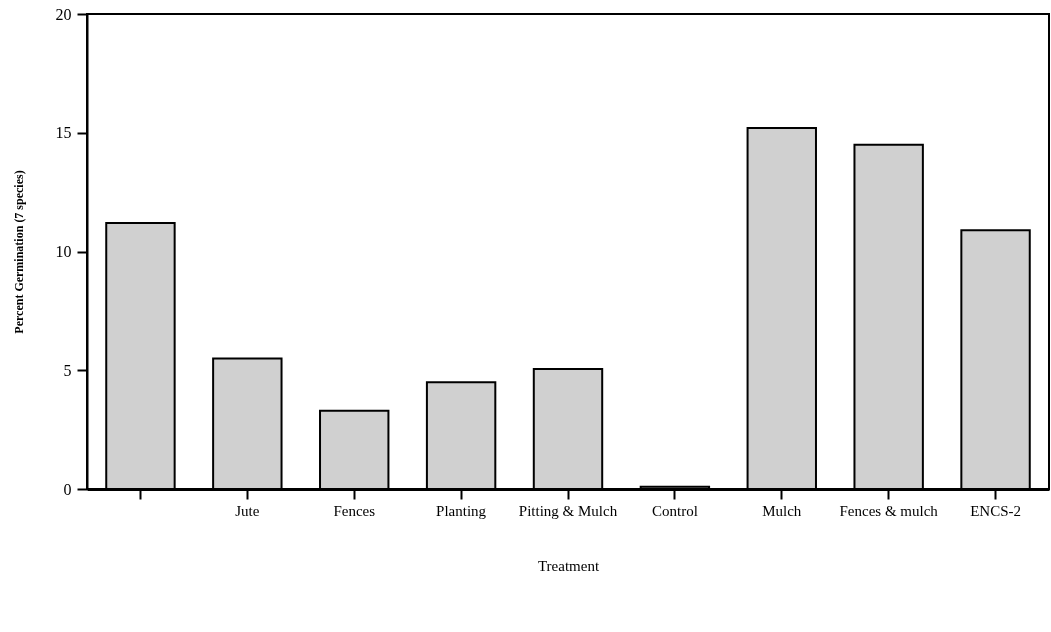 The height and width of the screenshot is (632, 1051). I want to click on y-tick-label: 20, so click(63, 14).